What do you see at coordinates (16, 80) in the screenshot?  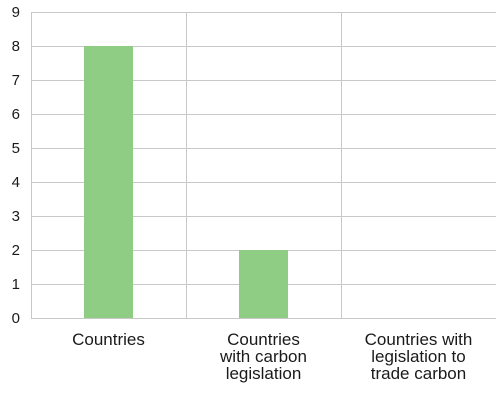 I see `y-tick-label: 7` at bounding box center [16, 80].